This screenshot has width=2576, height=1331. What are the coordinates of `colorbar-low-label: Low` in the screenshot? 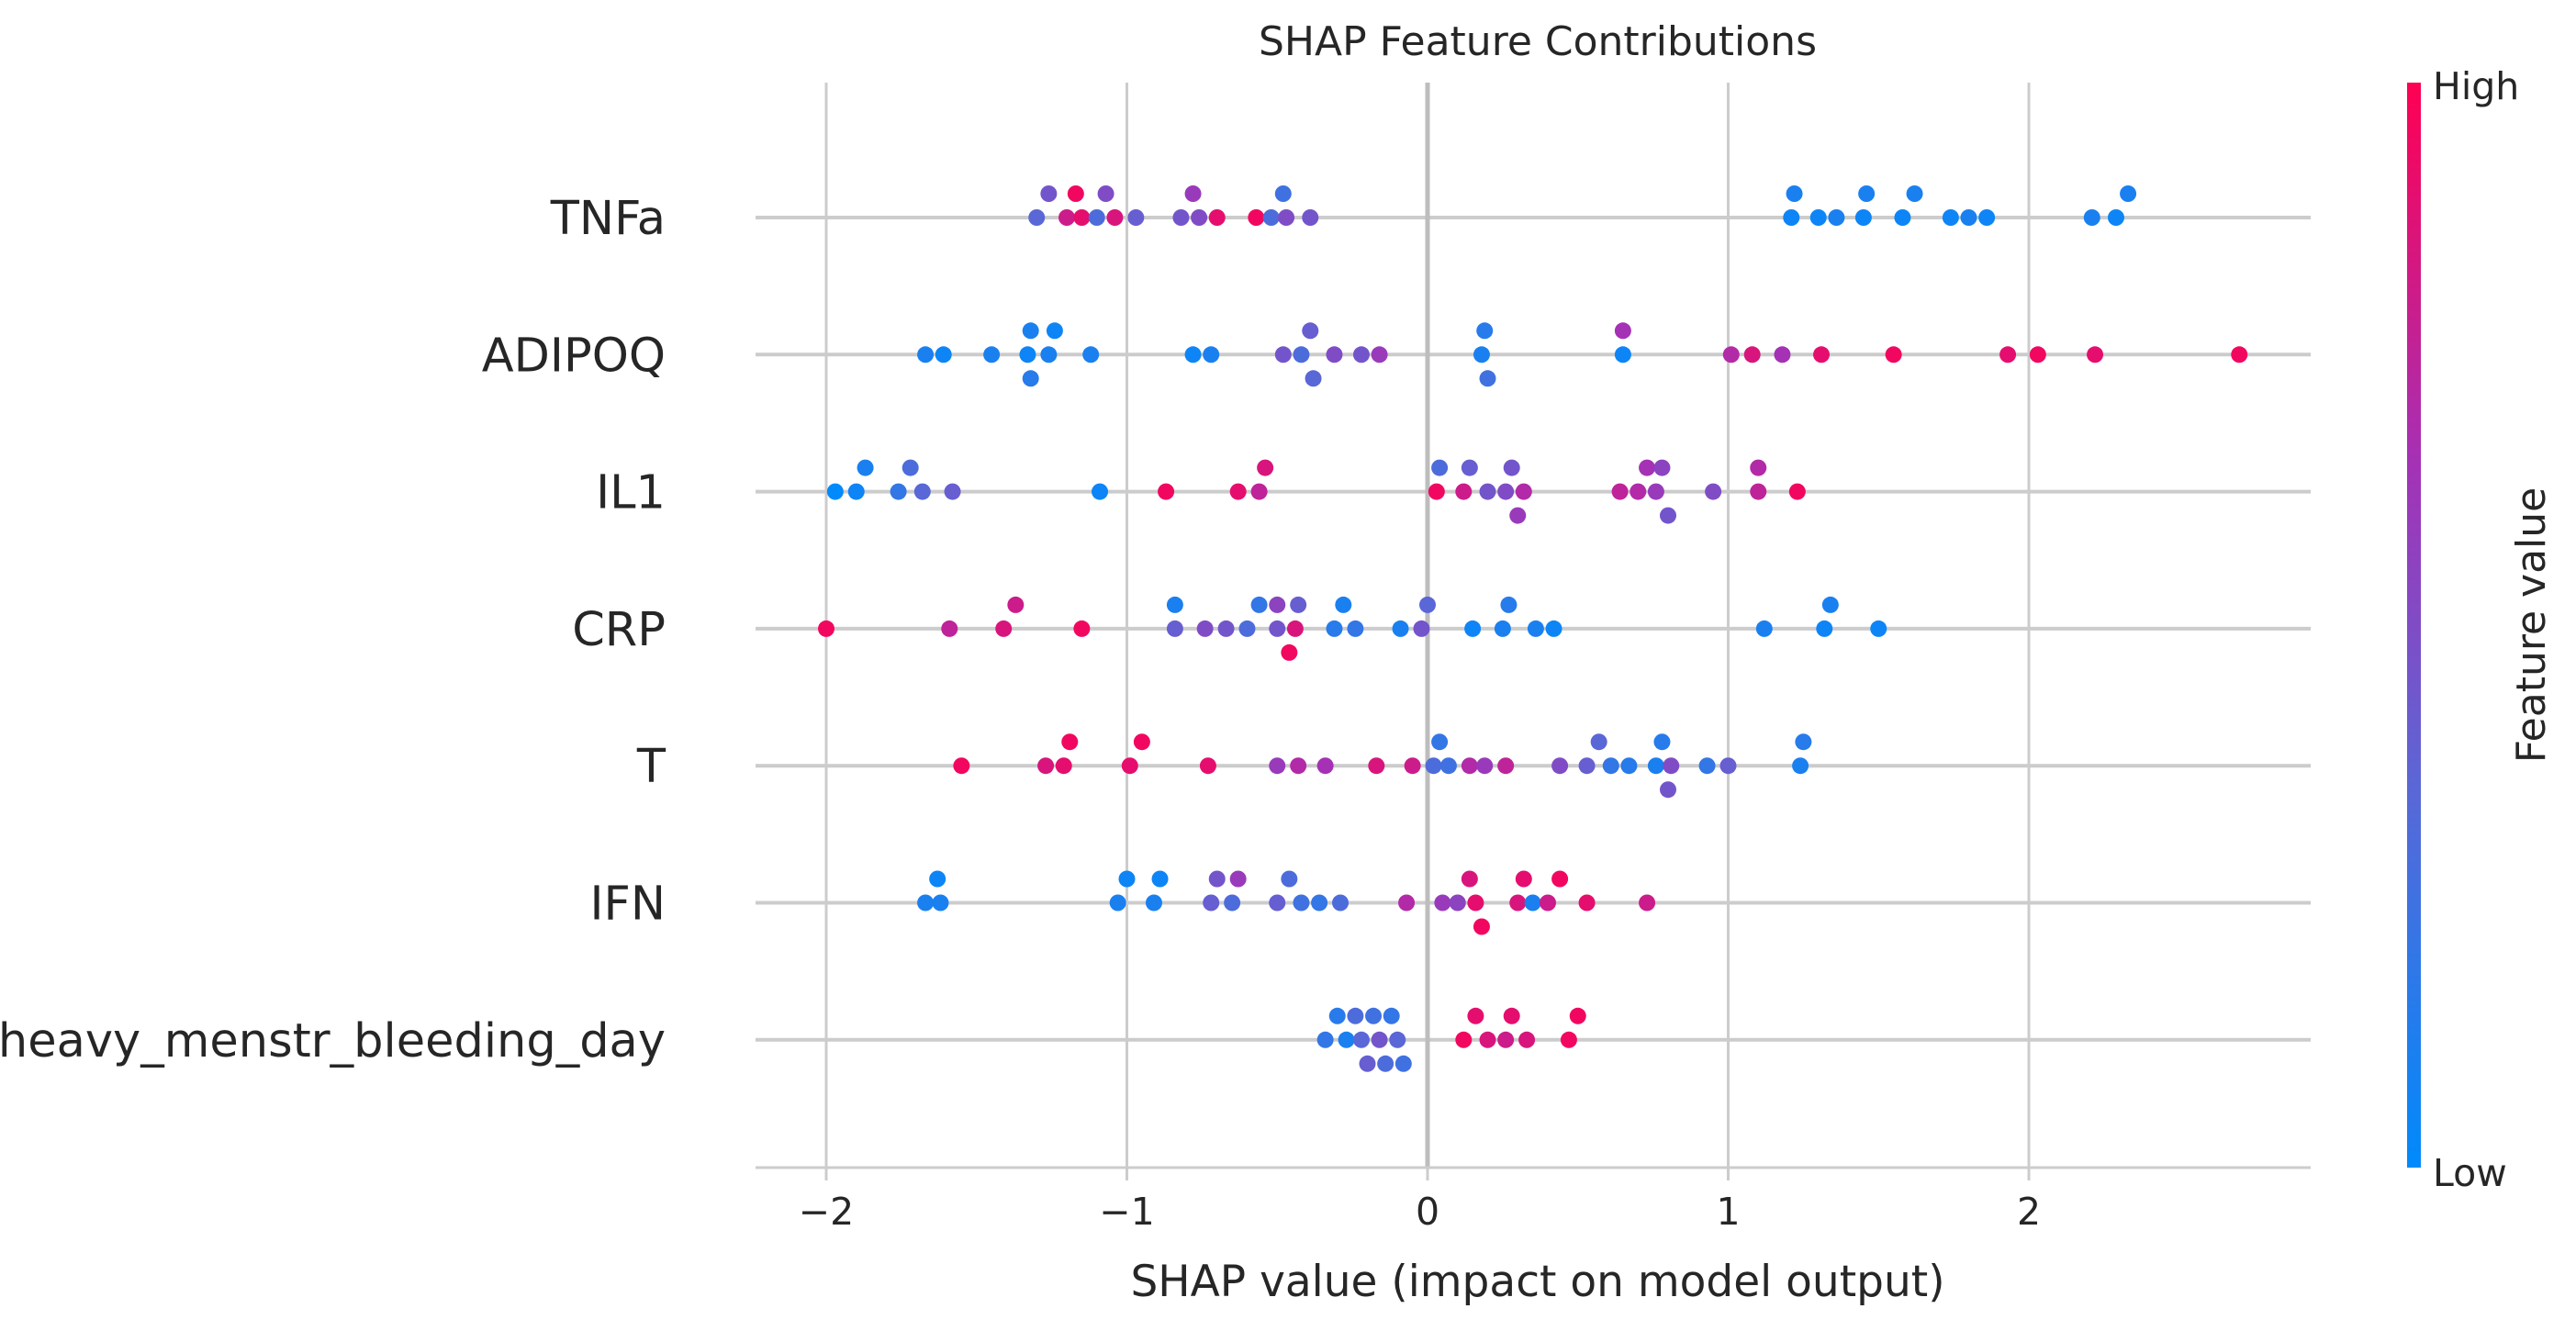 It's located at (2470, 1173).